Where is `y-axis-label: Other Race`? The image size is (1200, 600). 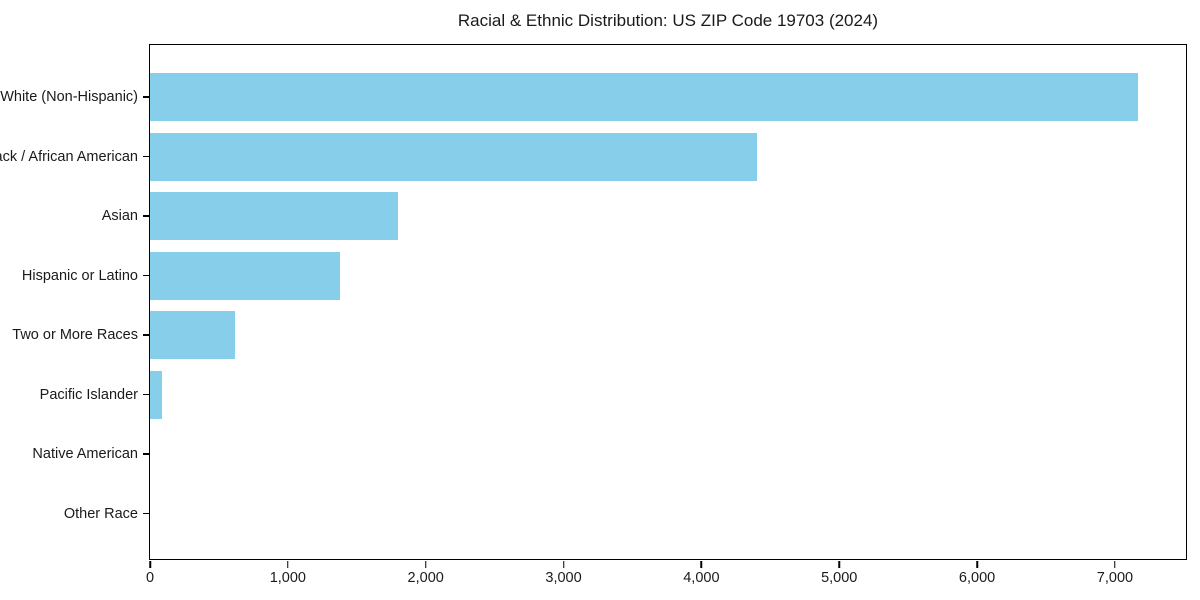
y-axis-label: Other Race is located at coordinates (100, 513).